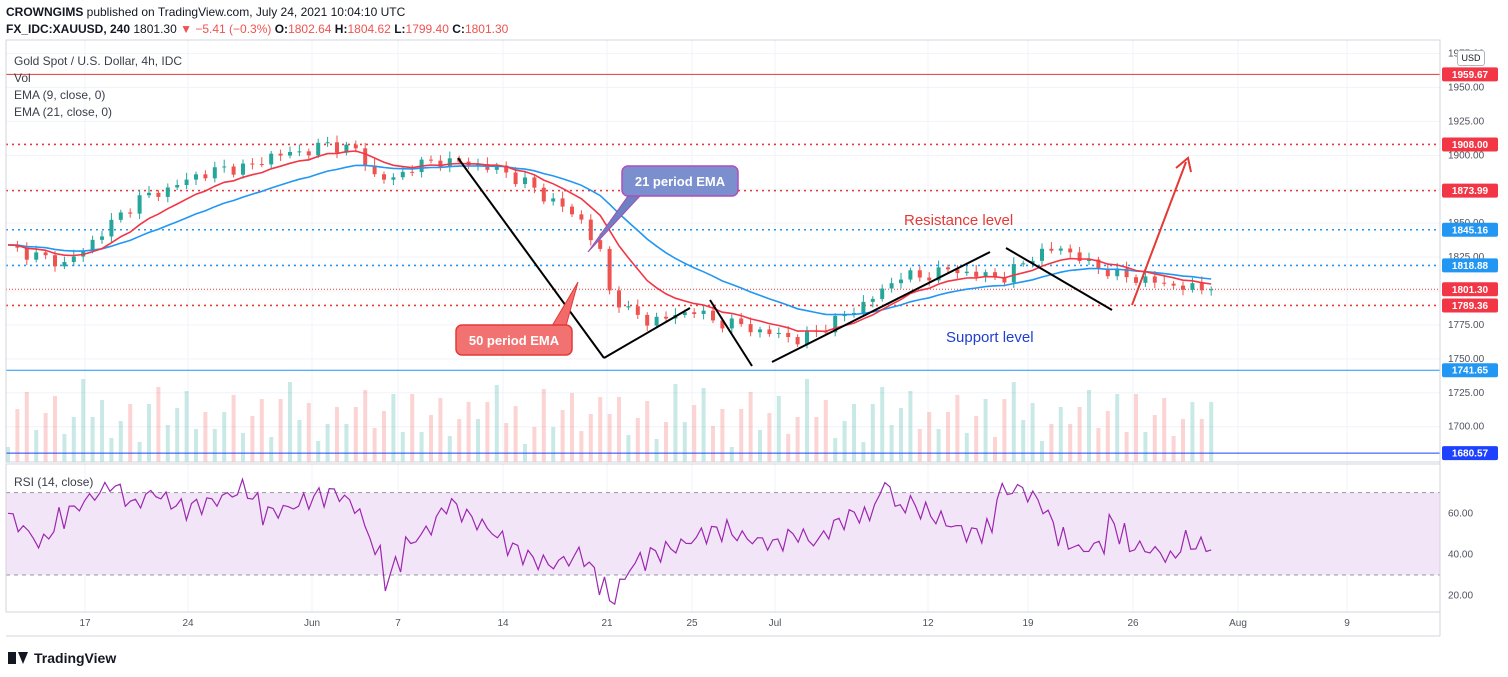  Describe the element at coordinates (1347, 623) in the screenshot. I see `x-tick-label: 9` at that location.